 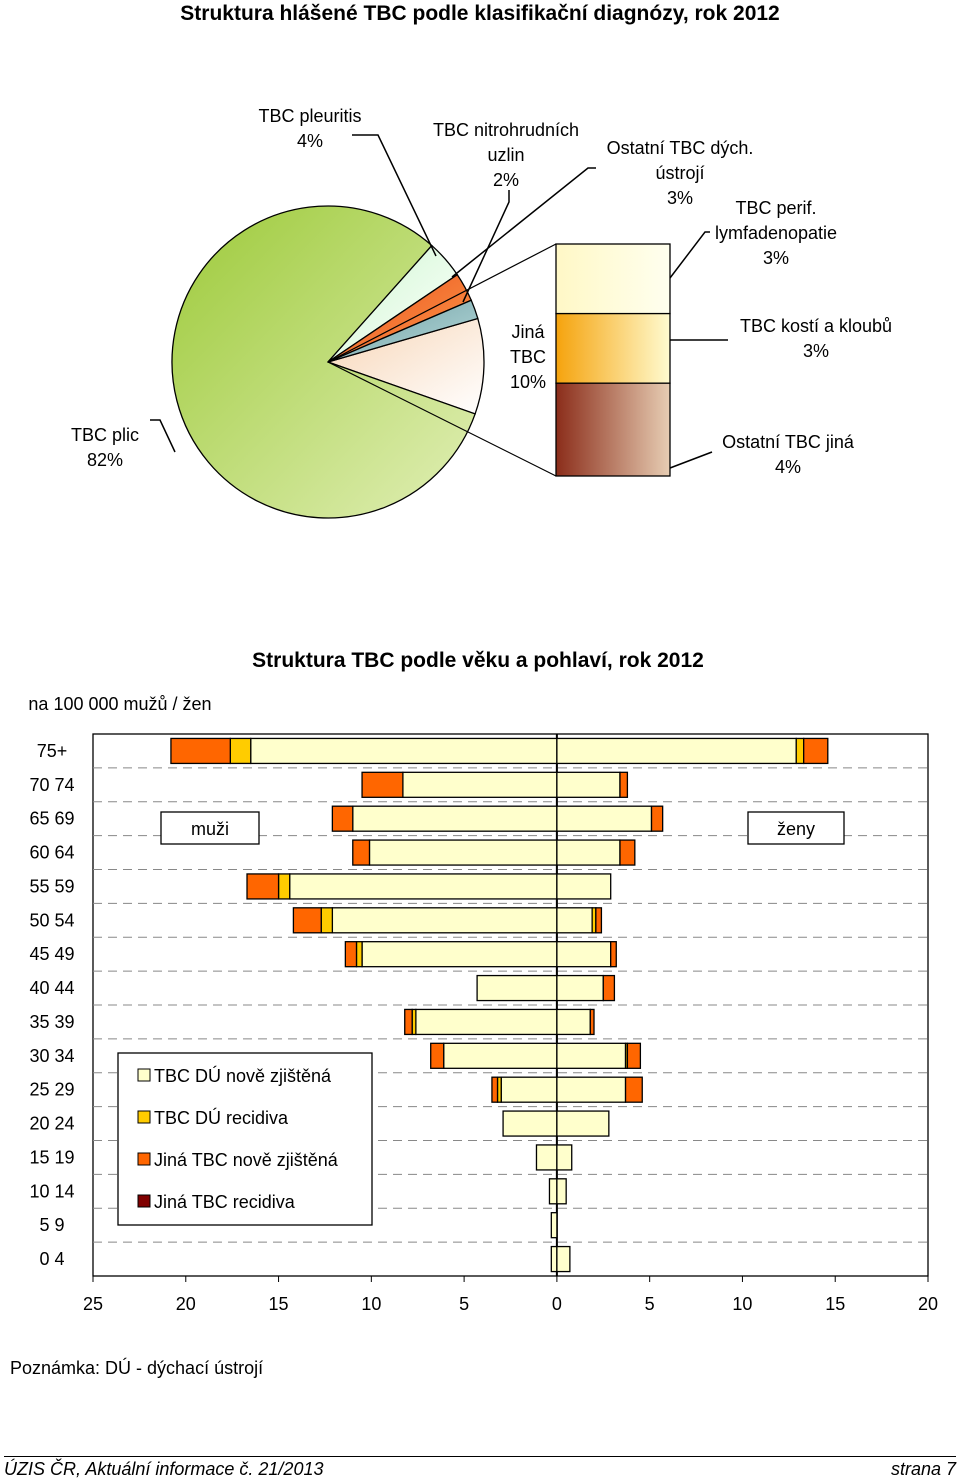 I want to click on label-jina-tbc: Jiná, so click(x=528, y=332).